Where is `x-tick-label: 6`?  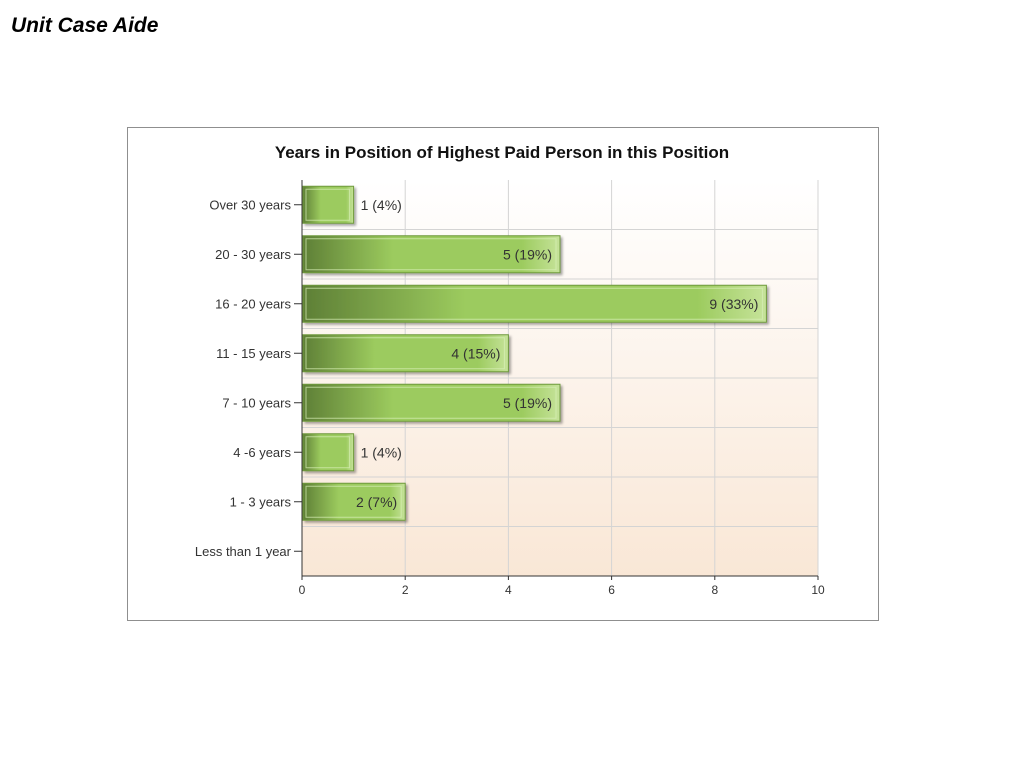
x-tick-label: 6 is located at coordinates (611, 590).